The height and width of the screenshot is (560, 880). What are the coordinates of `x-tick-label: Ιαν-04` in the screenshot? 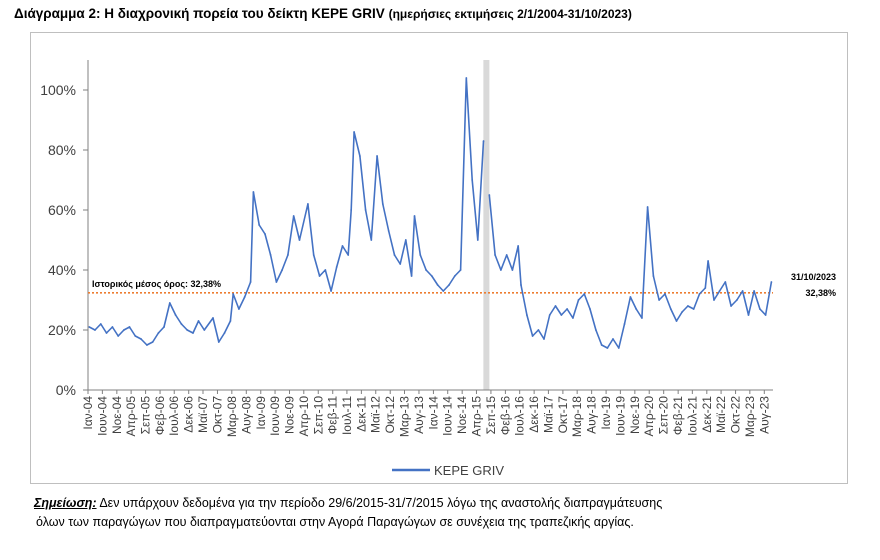 It's located at (88, 413).